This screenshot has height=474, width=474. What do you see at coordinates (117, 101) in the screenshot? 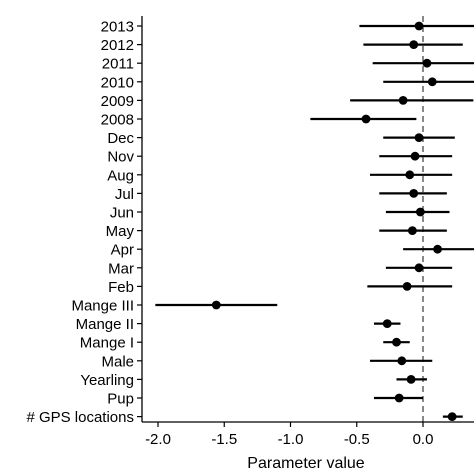
I see `category-label-4: 2009` at bounding box center [117, 101].